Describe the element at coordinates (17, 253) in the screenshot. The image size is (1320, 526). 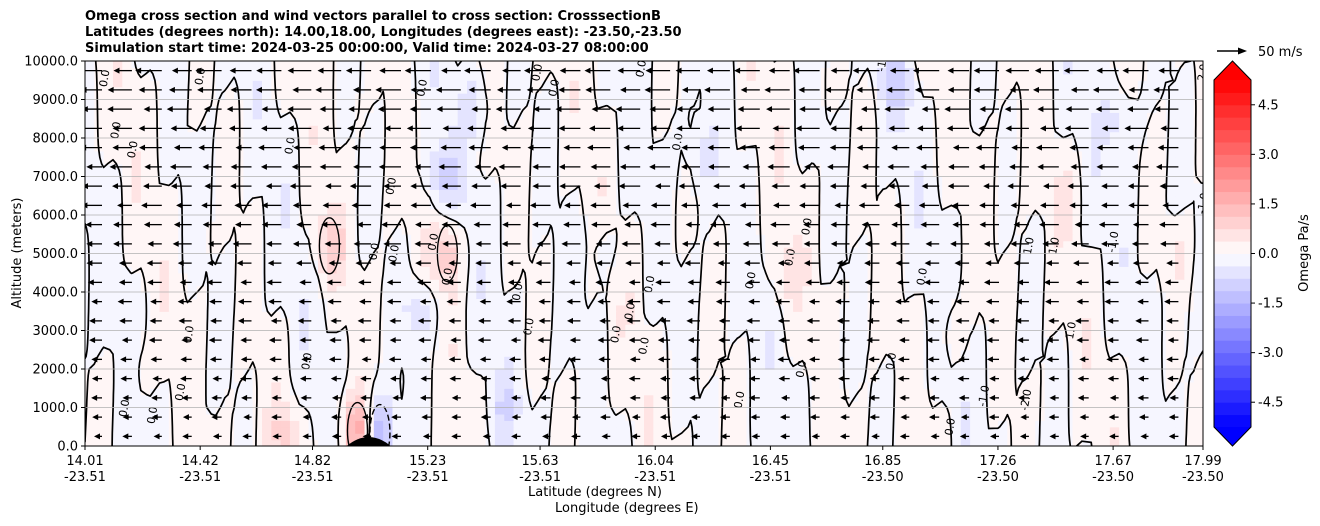
I see `y-axis-label: Altitude (meters)` at that location.